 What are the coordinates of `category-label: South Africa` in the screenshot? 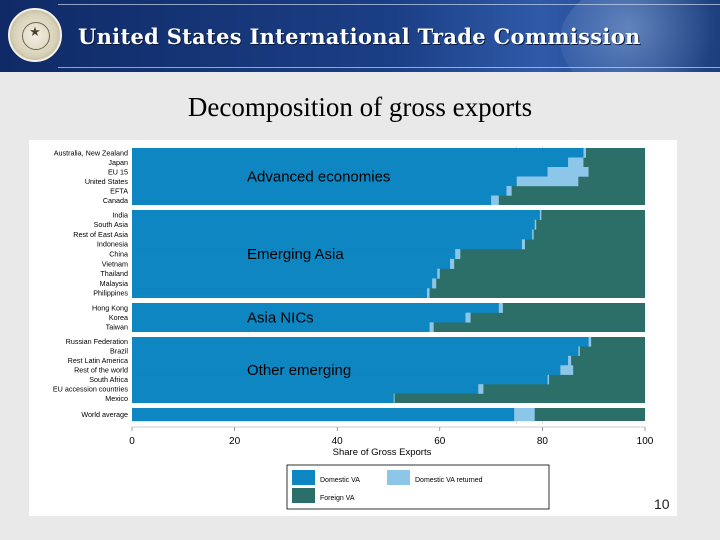 It's located at (108, 379).